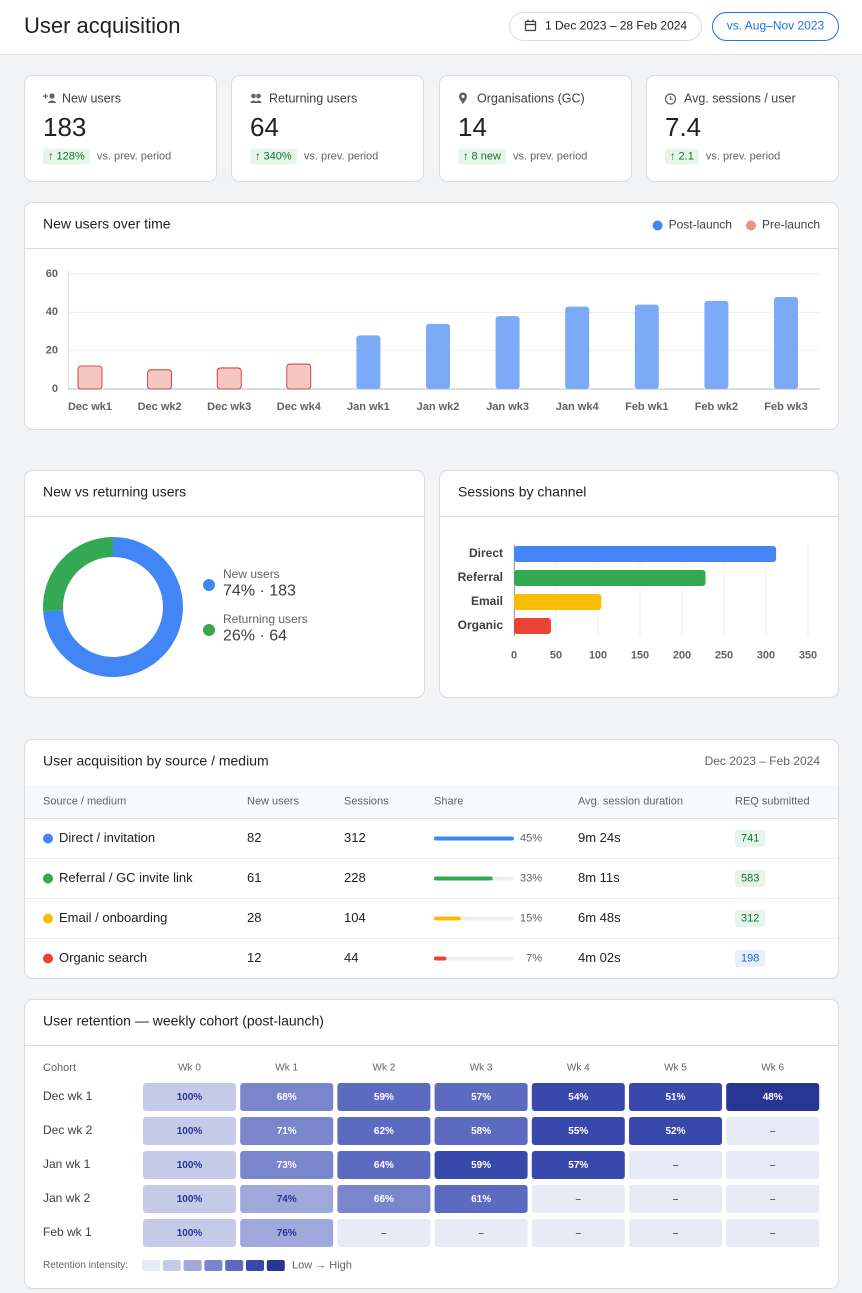 The width and height of the screenshot is (862, 1293). I want to click on column-header: Wk 1, so click(286, 1068).